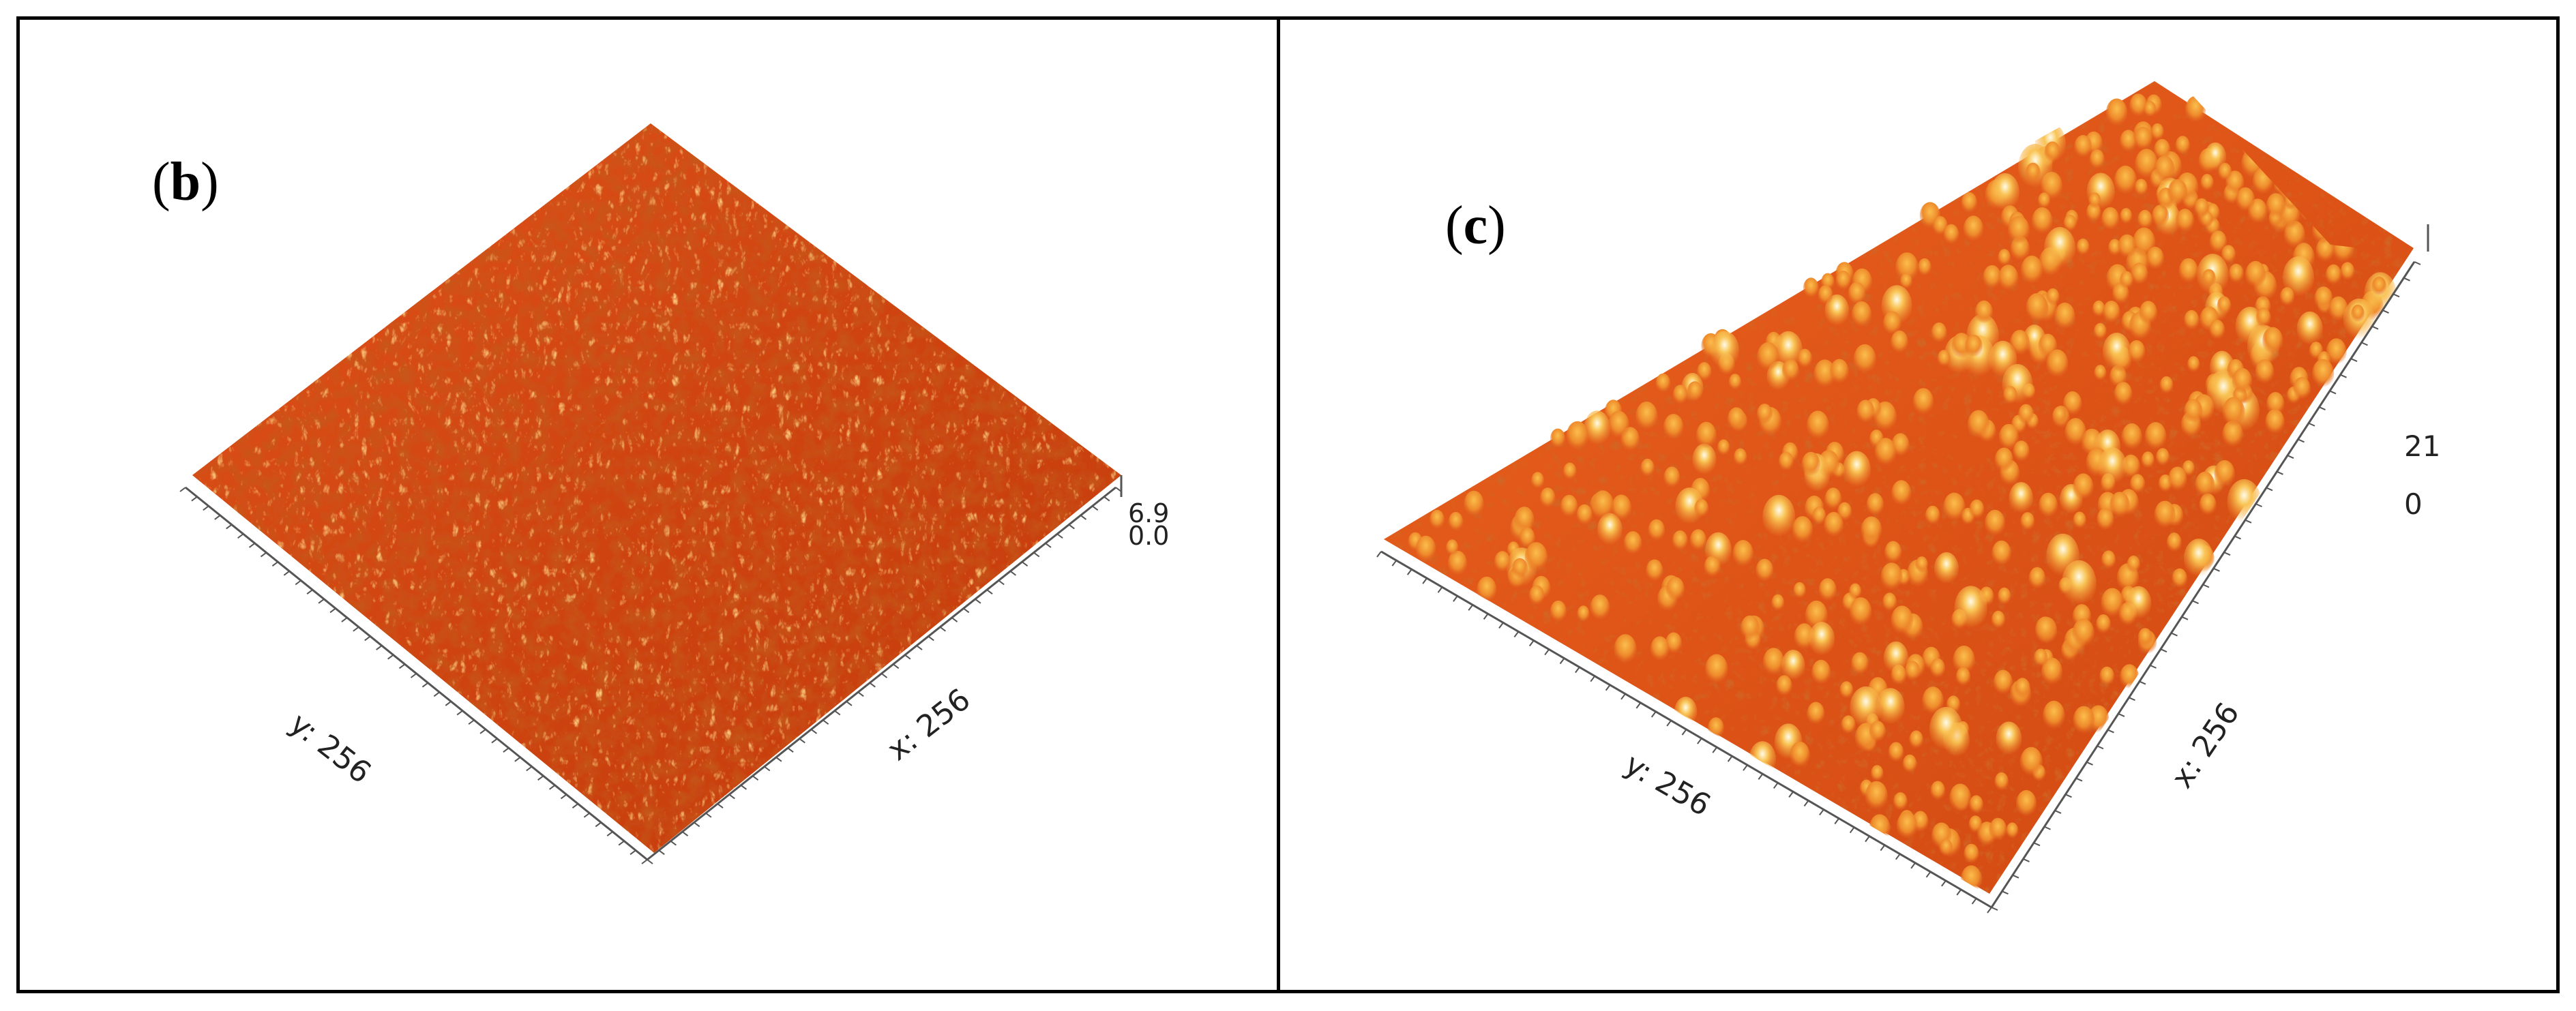 The image size is (2576, 1011). What do you see at coordinates (2422, 446) in the screenshot?
I see `z-scale-max-c: 21` at bounding box center [2422, 446].